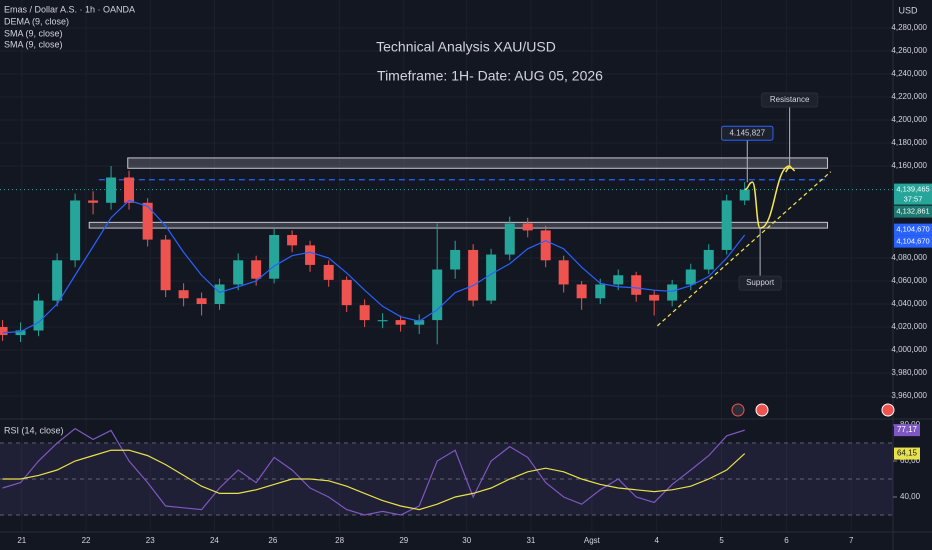  I want to click on y-tick-label: 4,080,000, so click(909, 257).